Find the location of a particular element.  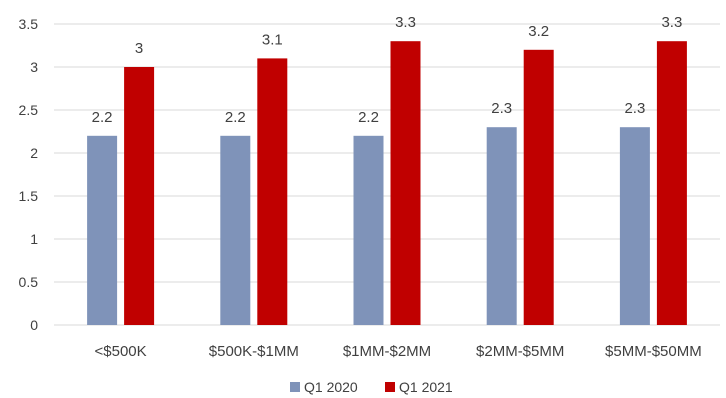

data-label: 3.1 is located at coordinates (272, 39).